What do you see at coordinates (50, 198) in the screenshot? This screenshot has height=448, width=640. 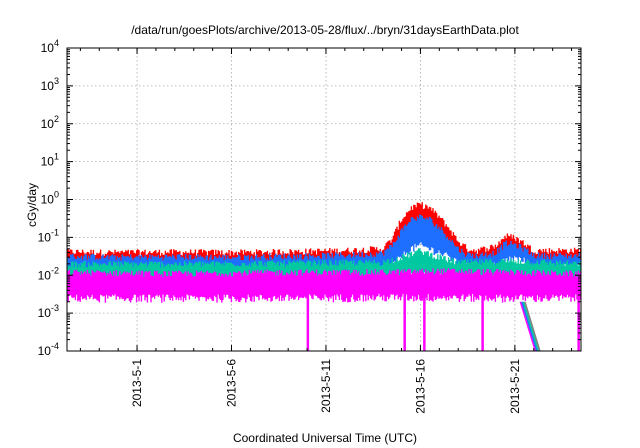 I see `y-tick-label: 10⁰` at bounding box center [50, 198].